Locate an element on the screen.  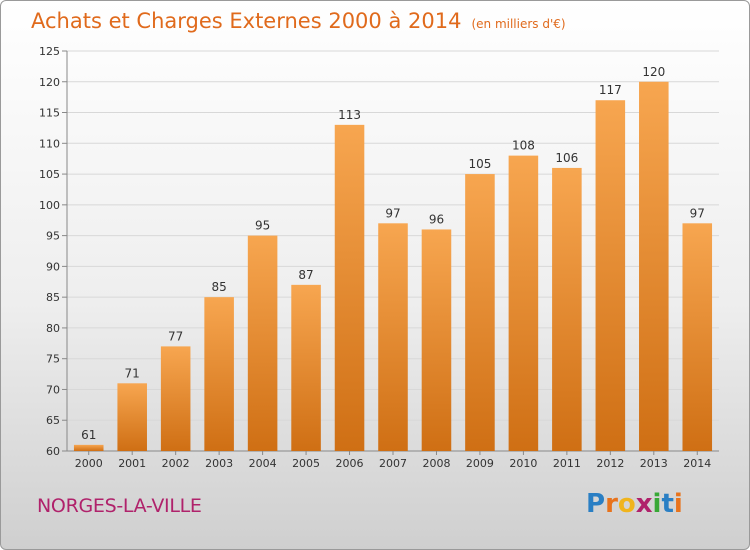
x-tick-label-2002: 2002 is located at coordinates (176, 463).